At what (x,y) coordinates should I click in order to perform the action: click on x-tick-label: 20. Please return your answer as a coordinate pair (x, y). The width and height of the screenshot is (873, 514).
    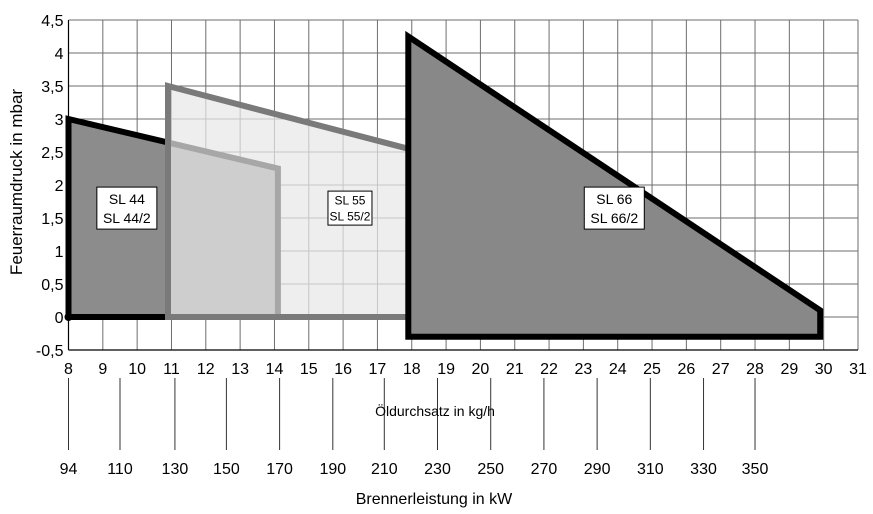
    Looking at the image, I should click on (481, 369).